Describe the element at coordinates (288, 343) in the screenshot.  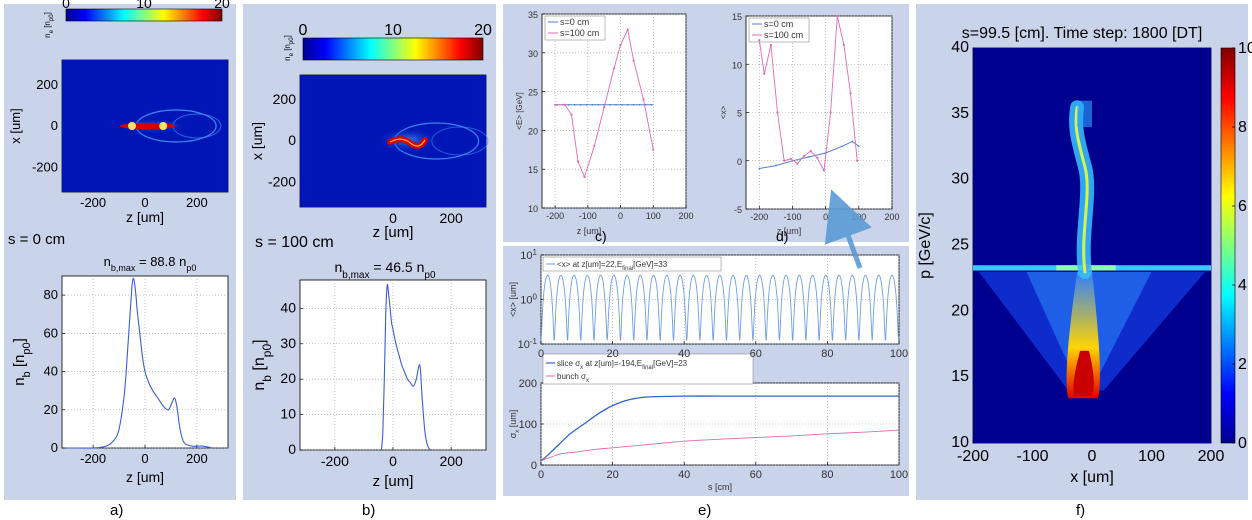
I see `y-tick-label: 30` at that location.